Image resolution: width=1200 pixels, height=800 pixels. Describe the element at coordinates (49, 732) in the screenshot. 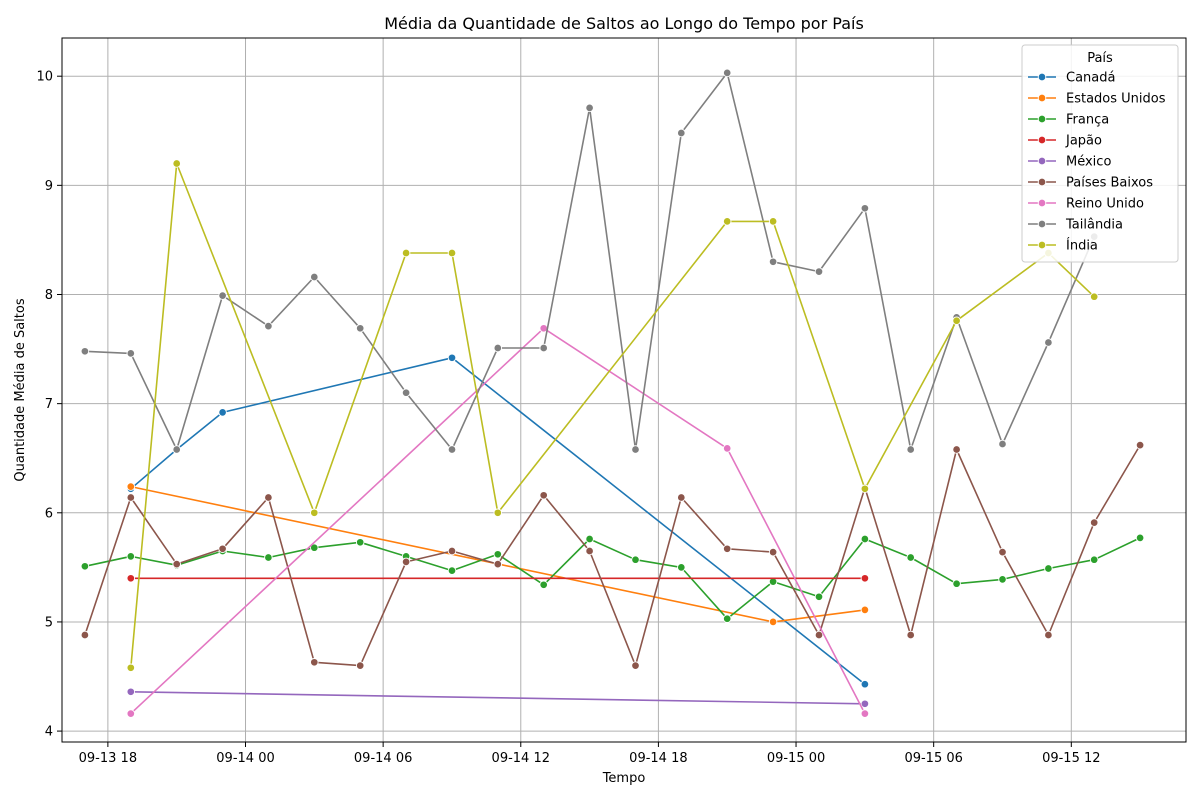

I see `y-tick-label: 4` at that location.